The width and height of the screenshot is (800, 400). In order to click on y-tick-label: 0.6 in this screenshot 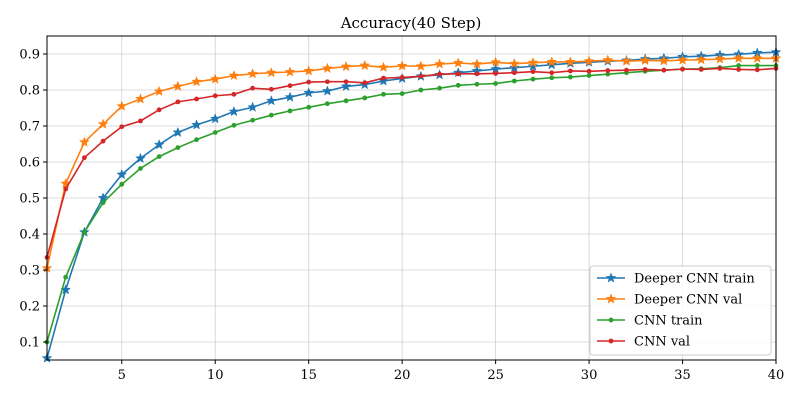, I will do `click(29, 163)`.